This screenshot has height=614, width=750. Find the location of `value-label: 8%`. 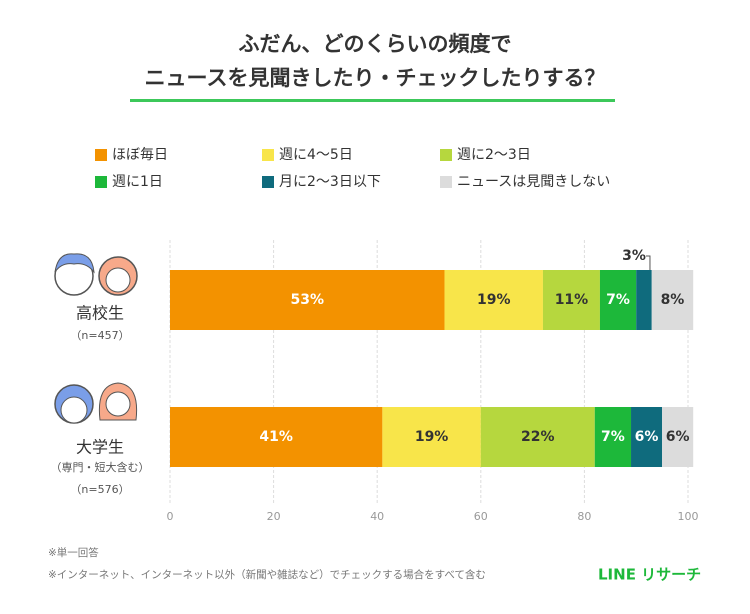

value-label: 8% is located at coordinates (673, 300).